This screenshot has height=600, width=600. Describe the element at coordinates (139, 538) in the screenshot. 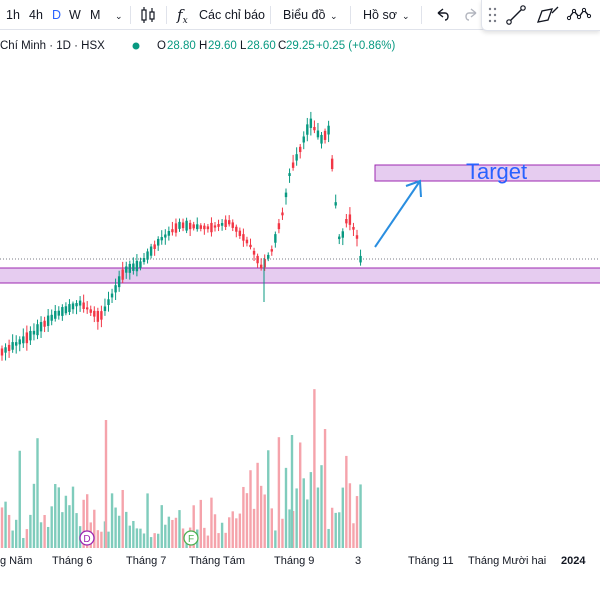

I see `event-markers: D F` at that location.